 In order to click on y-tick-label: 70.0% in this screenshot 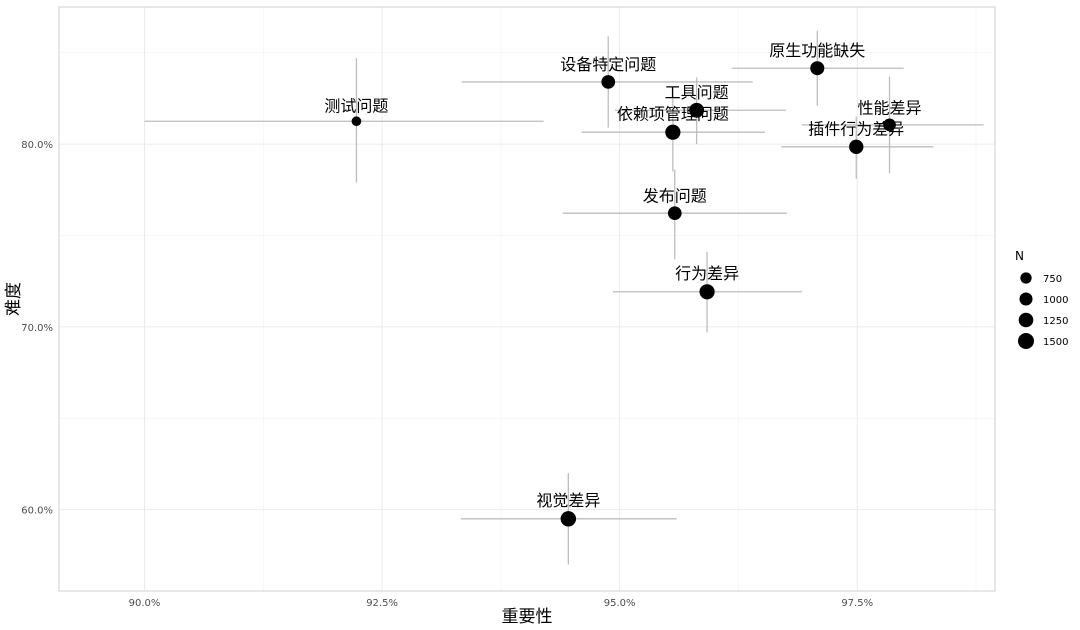, I will do `click(37, 328)`.